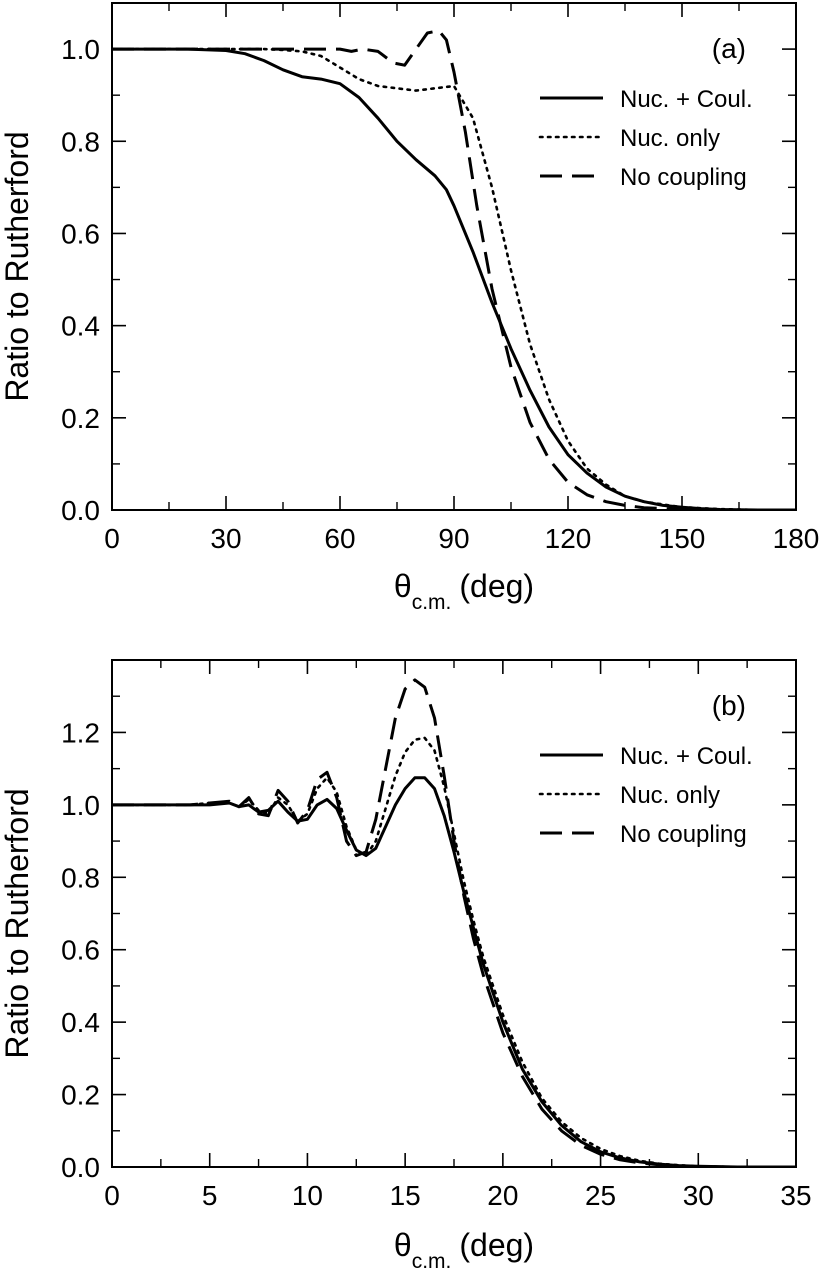  I want to click on x-tick-label: 150, so click(682, 538).